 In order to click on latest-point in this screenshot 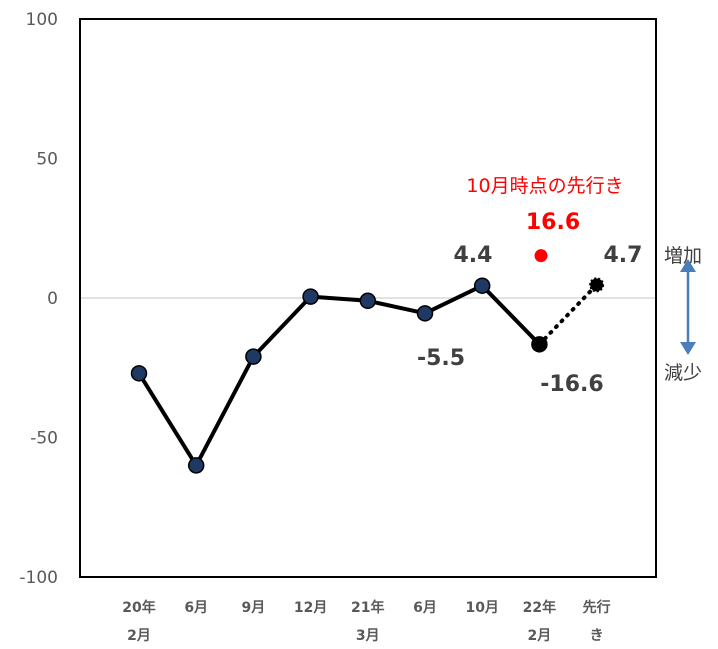, I will do `click(539, 344)`.